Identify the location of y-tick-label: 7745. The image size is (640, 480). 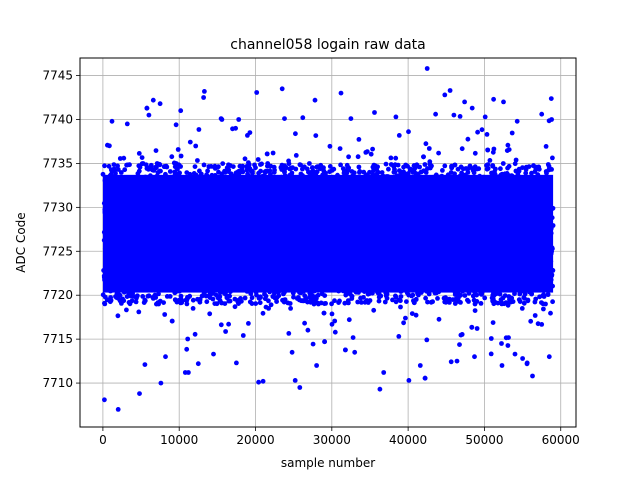
(57, 76).